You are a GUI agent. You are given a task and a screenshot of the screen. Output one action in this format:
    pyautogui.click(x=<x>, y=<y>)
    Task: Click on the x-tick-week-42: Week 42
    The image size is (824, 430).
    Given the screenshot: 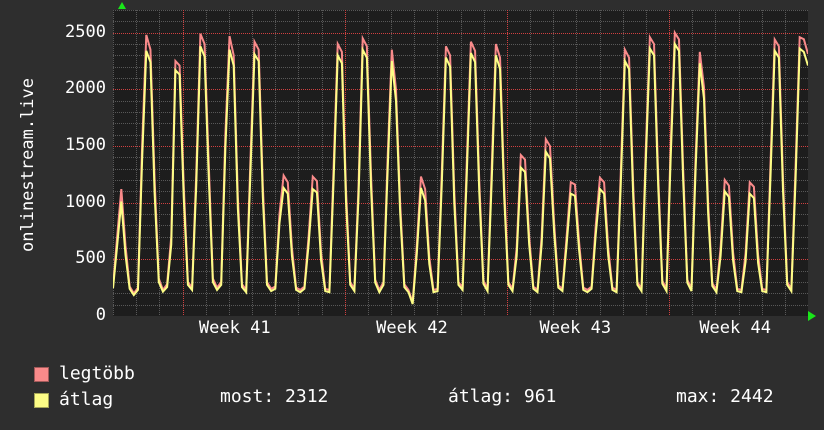 What is the action you would take?
    pyautogui.click(x=412, y=328)
    